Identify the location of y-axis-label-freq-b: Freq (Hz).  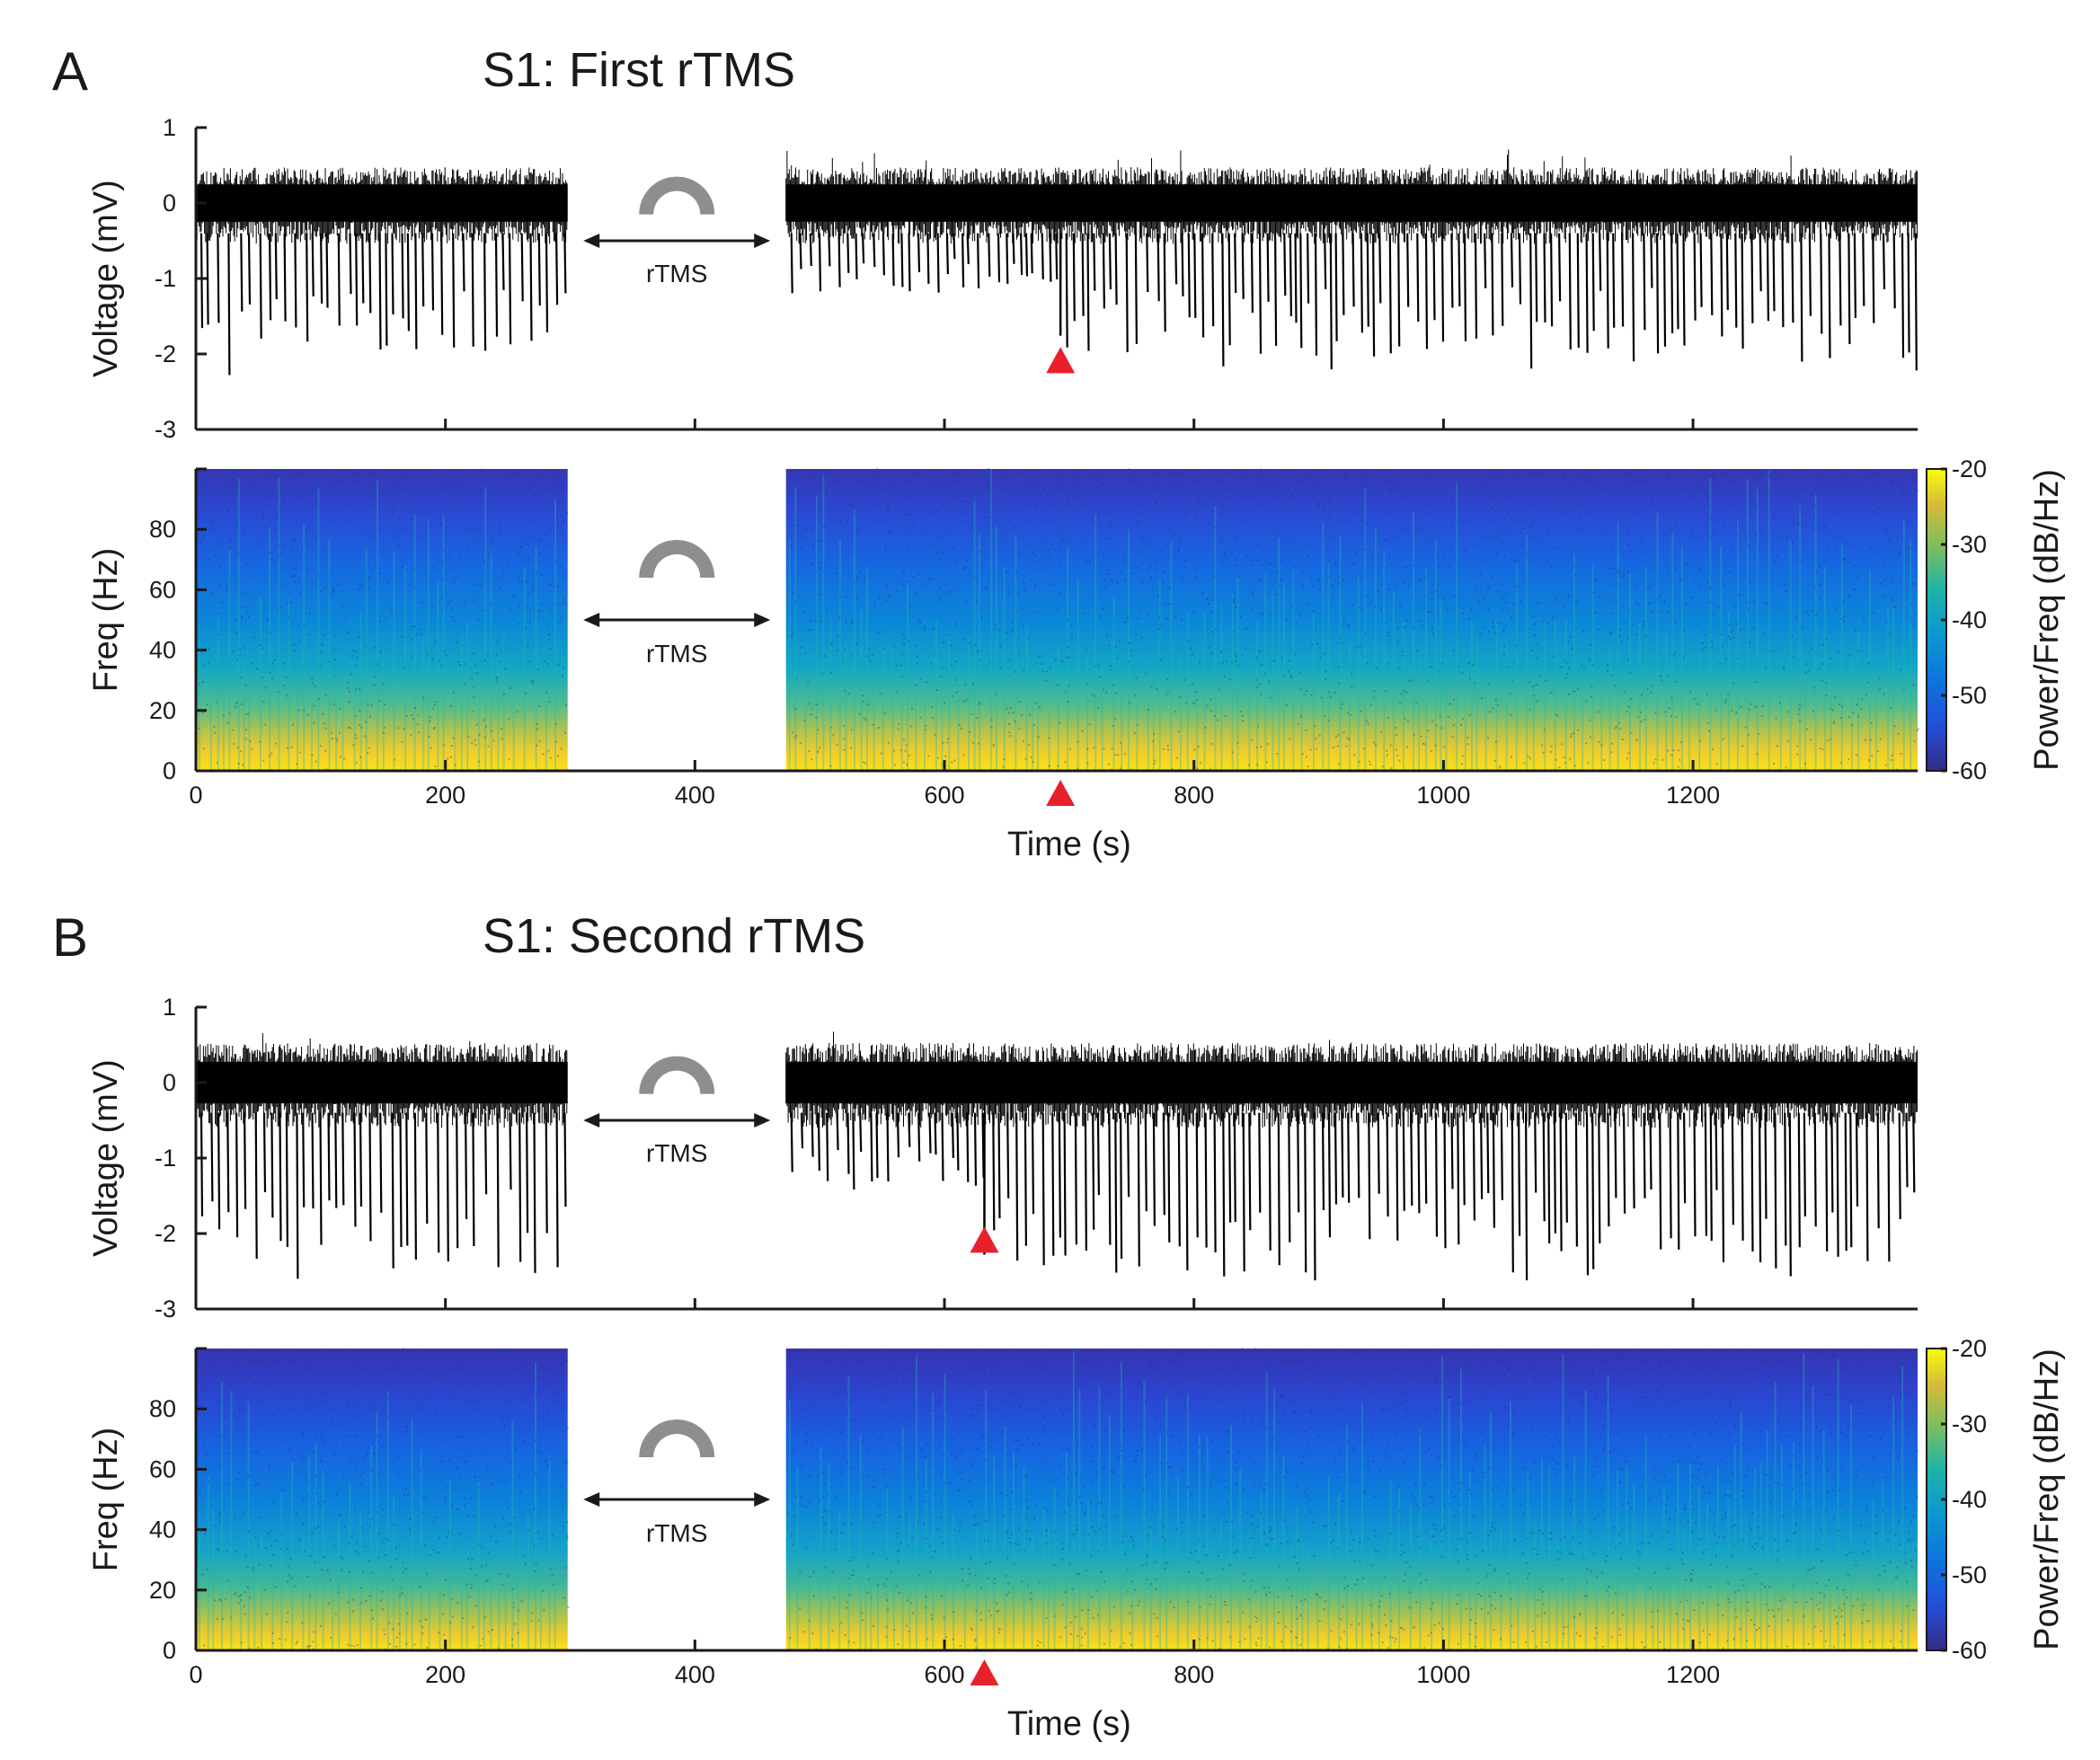
(106, 1499).